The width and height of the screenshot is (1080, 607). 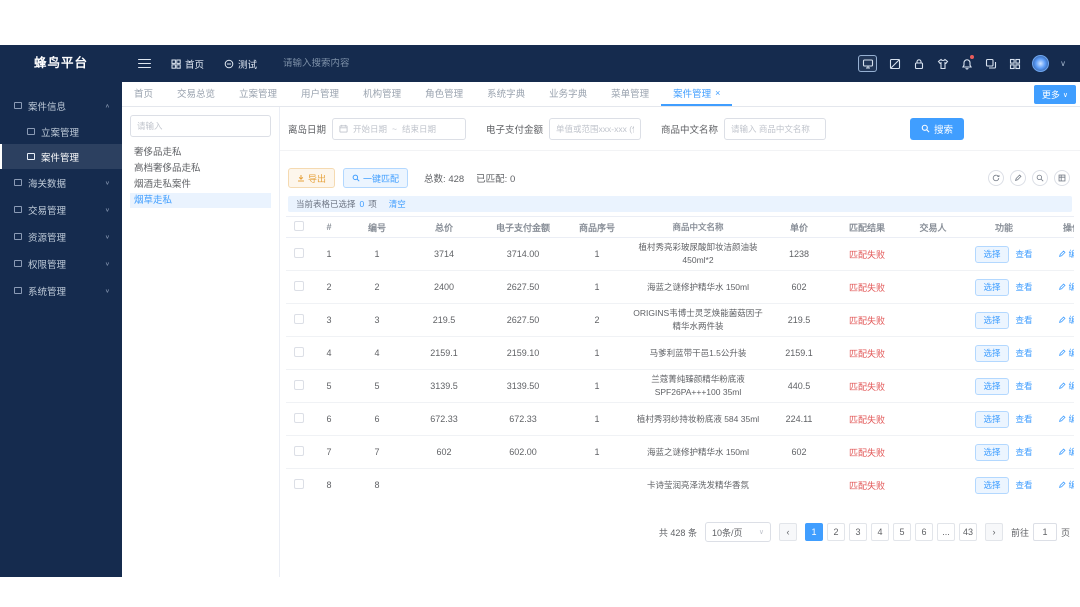 I want to click on view-tab: 业务字典, so click(x=568, y=94).